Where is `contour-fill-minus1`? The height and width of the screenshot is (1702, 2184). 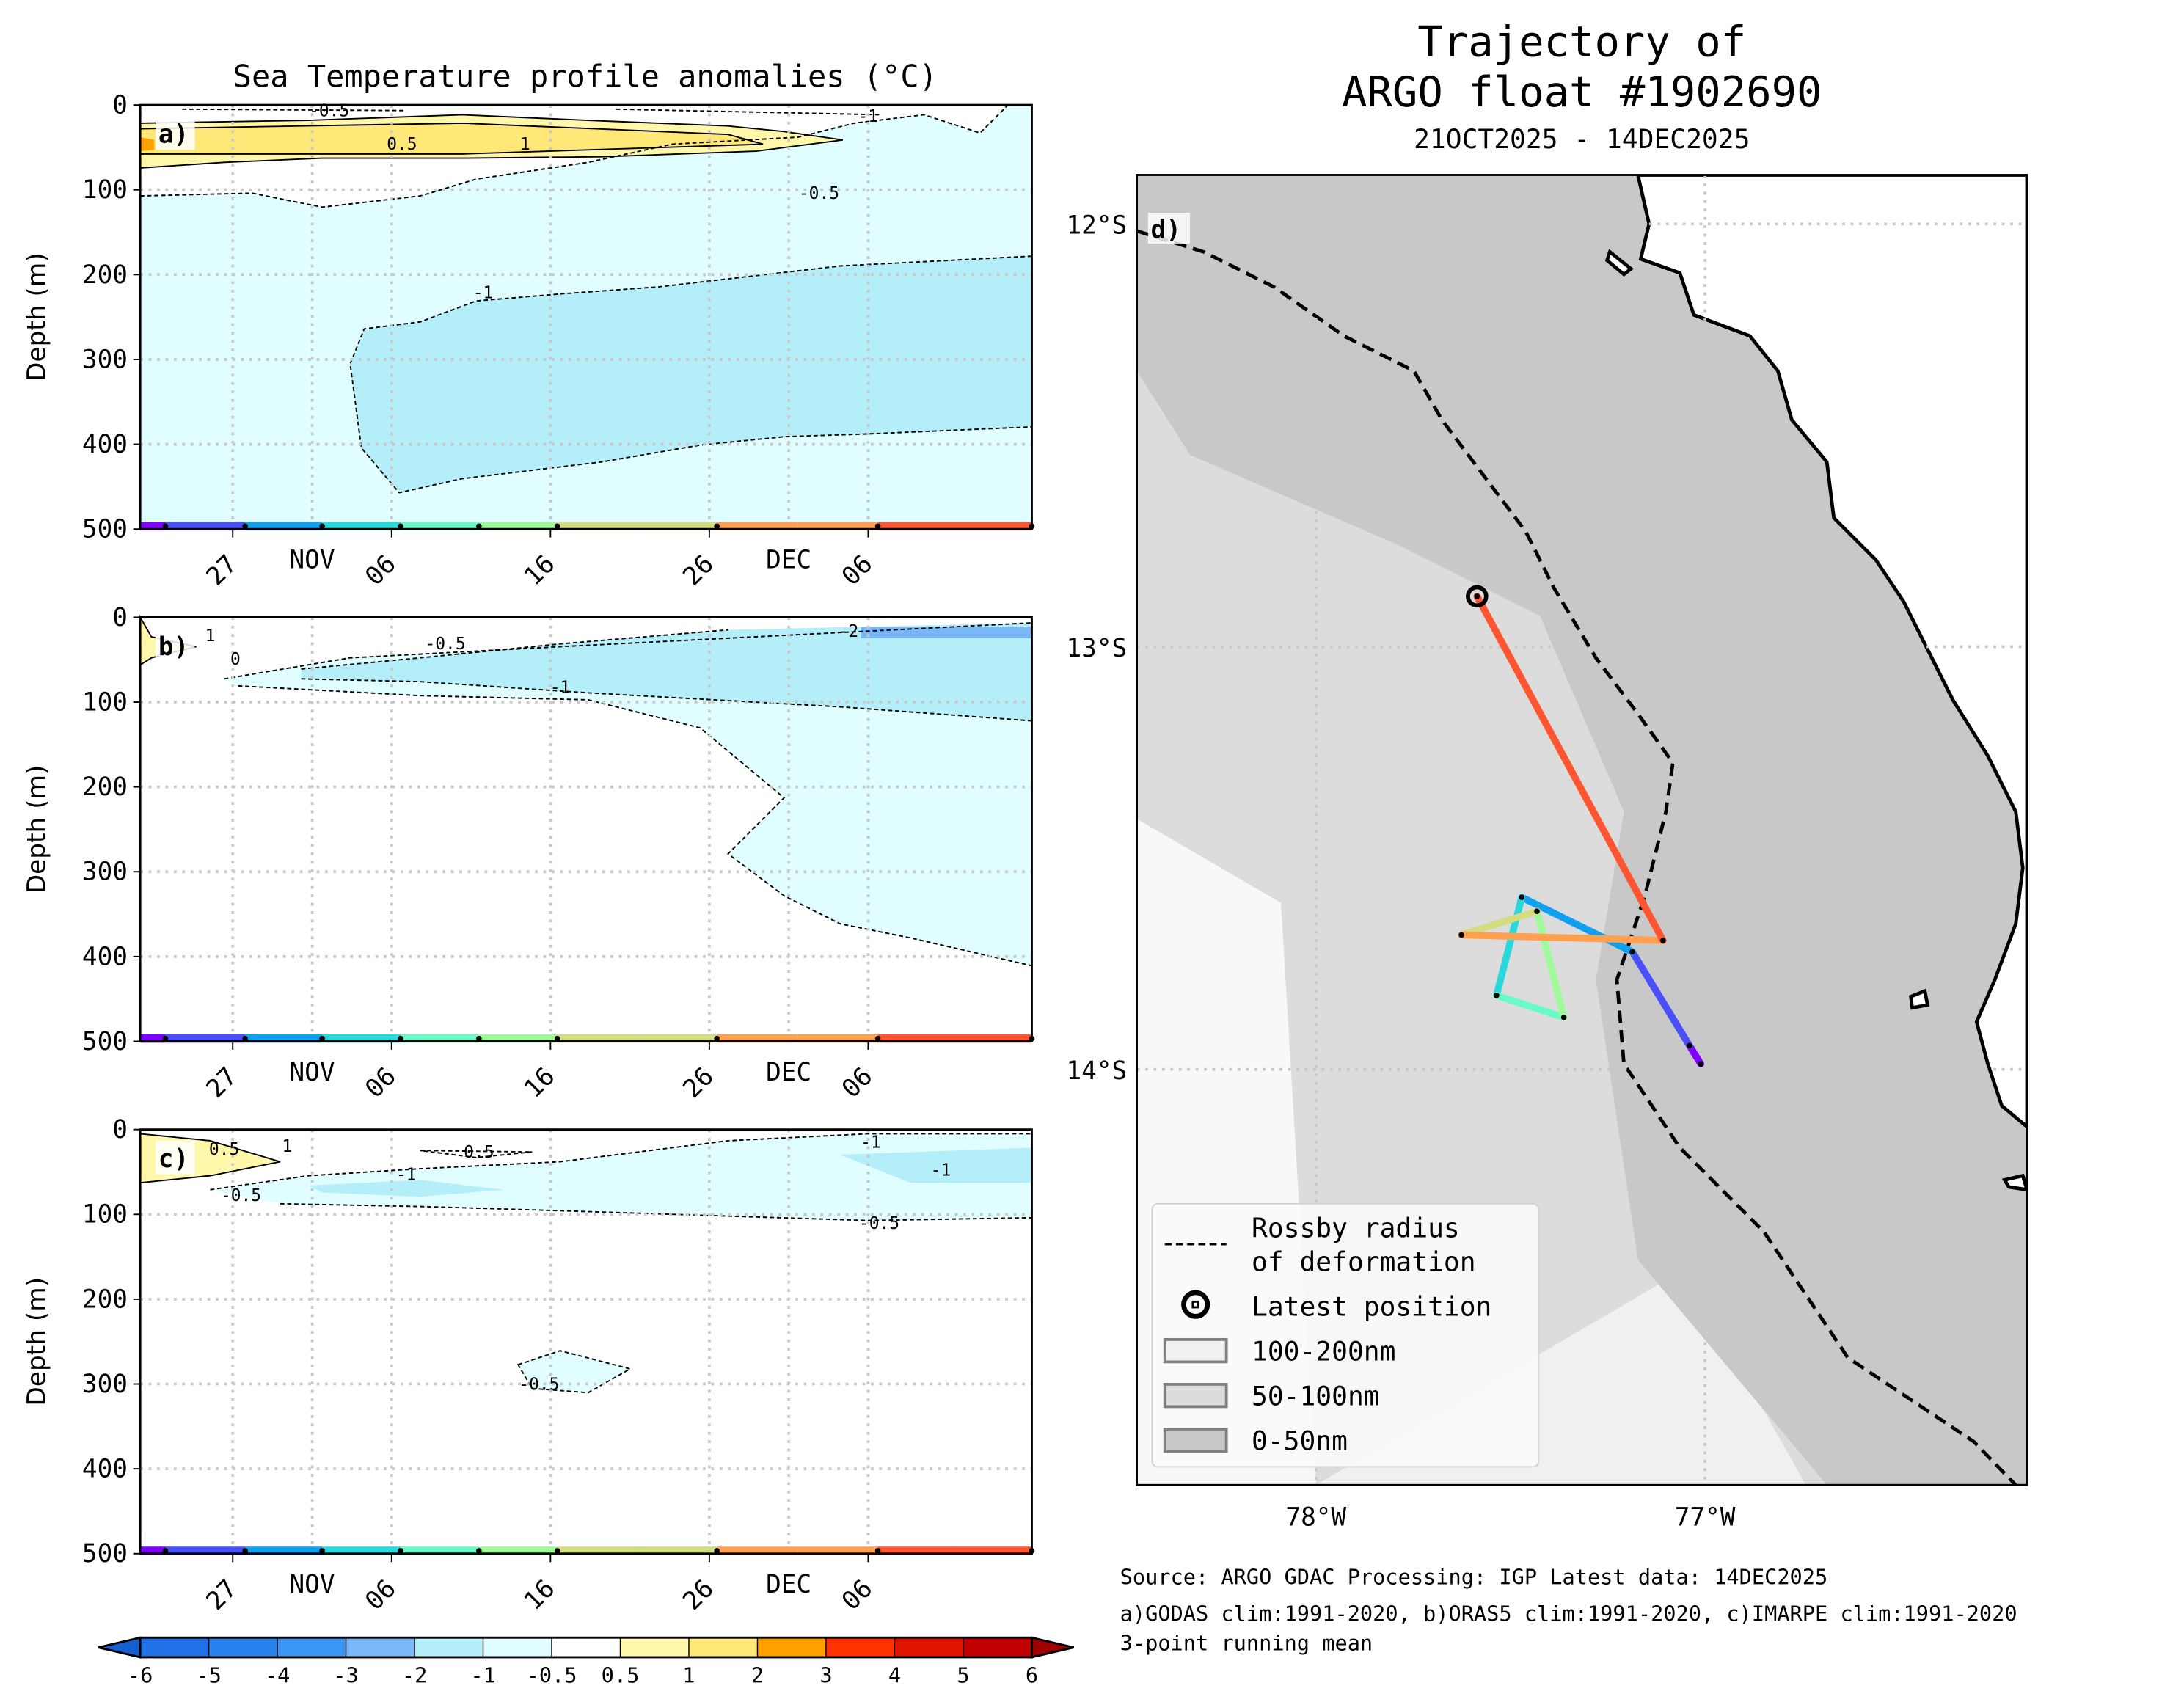
contour-fill-minus1 is located at coordinates (691, 374).